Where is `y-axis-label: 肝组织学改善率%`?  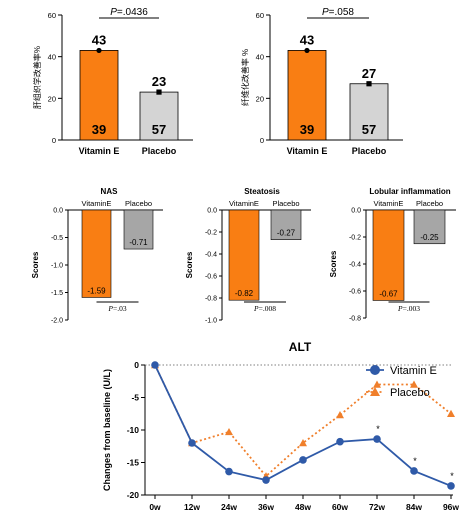 y-axis-label: 肝组织学改善率% is located at coordinates (37, 77).